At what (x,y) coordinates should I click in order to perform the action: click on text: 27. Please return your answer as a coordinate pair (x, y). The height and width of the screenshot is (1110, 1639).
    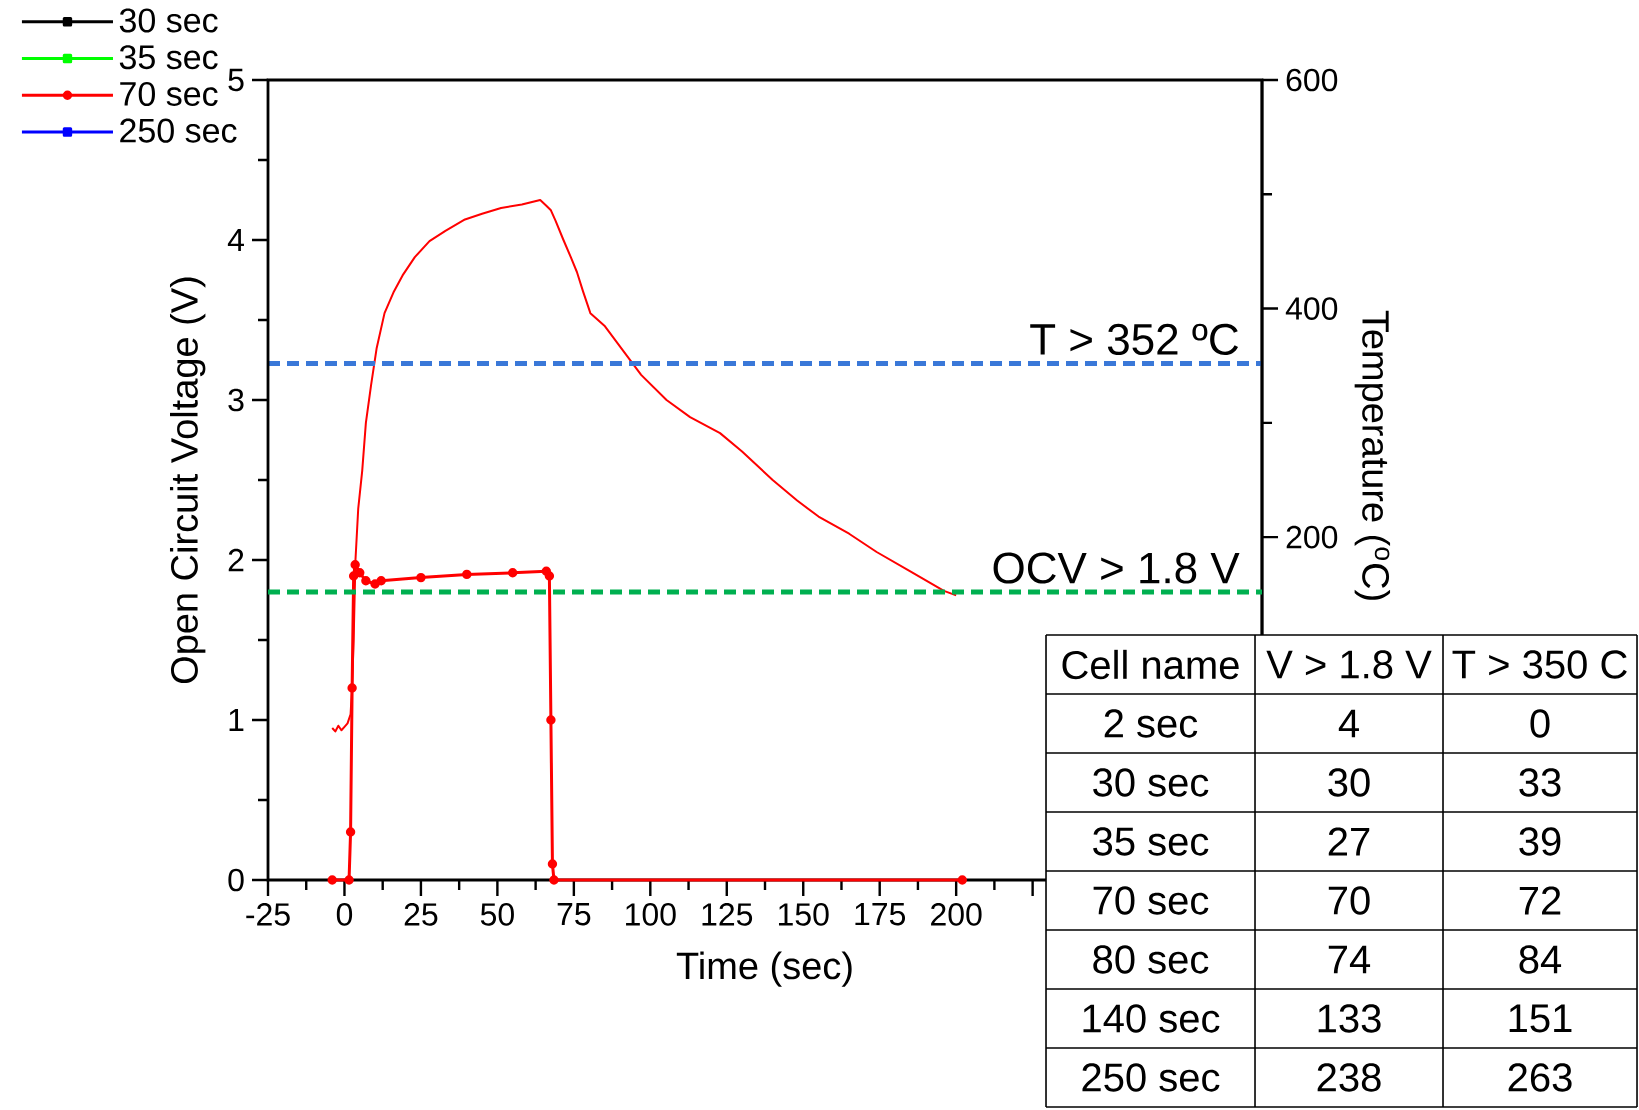
    Looking at the image, I should click on (1349, 841).